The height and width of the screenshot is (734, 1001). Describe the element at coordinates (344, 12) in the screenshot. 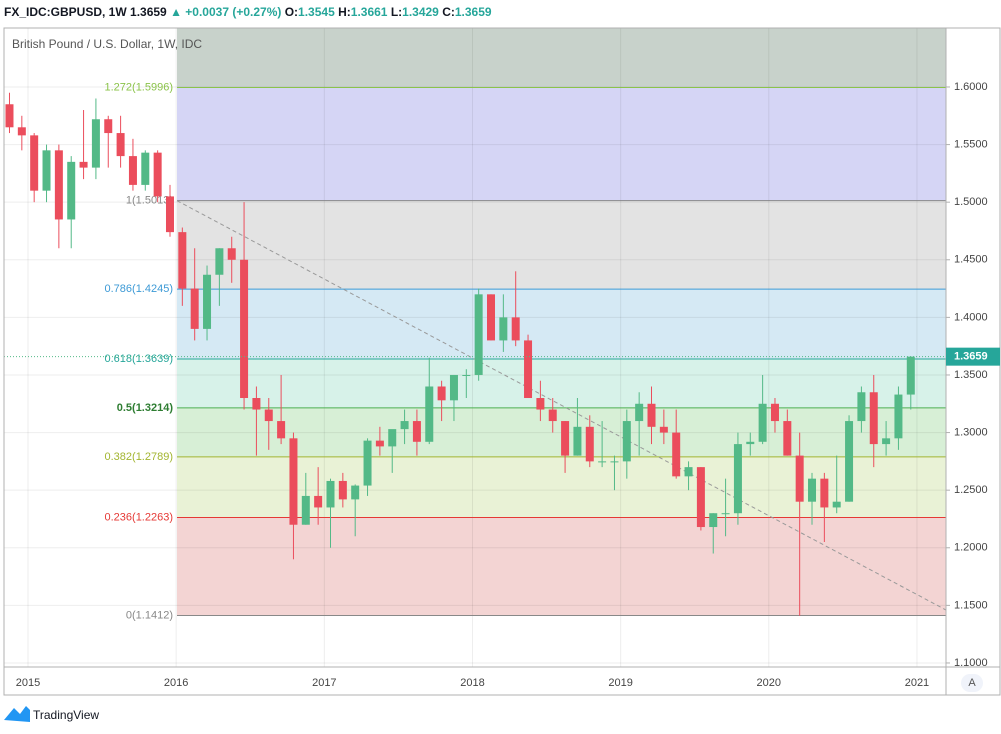

I see `ohlc-label: H:` at that location.